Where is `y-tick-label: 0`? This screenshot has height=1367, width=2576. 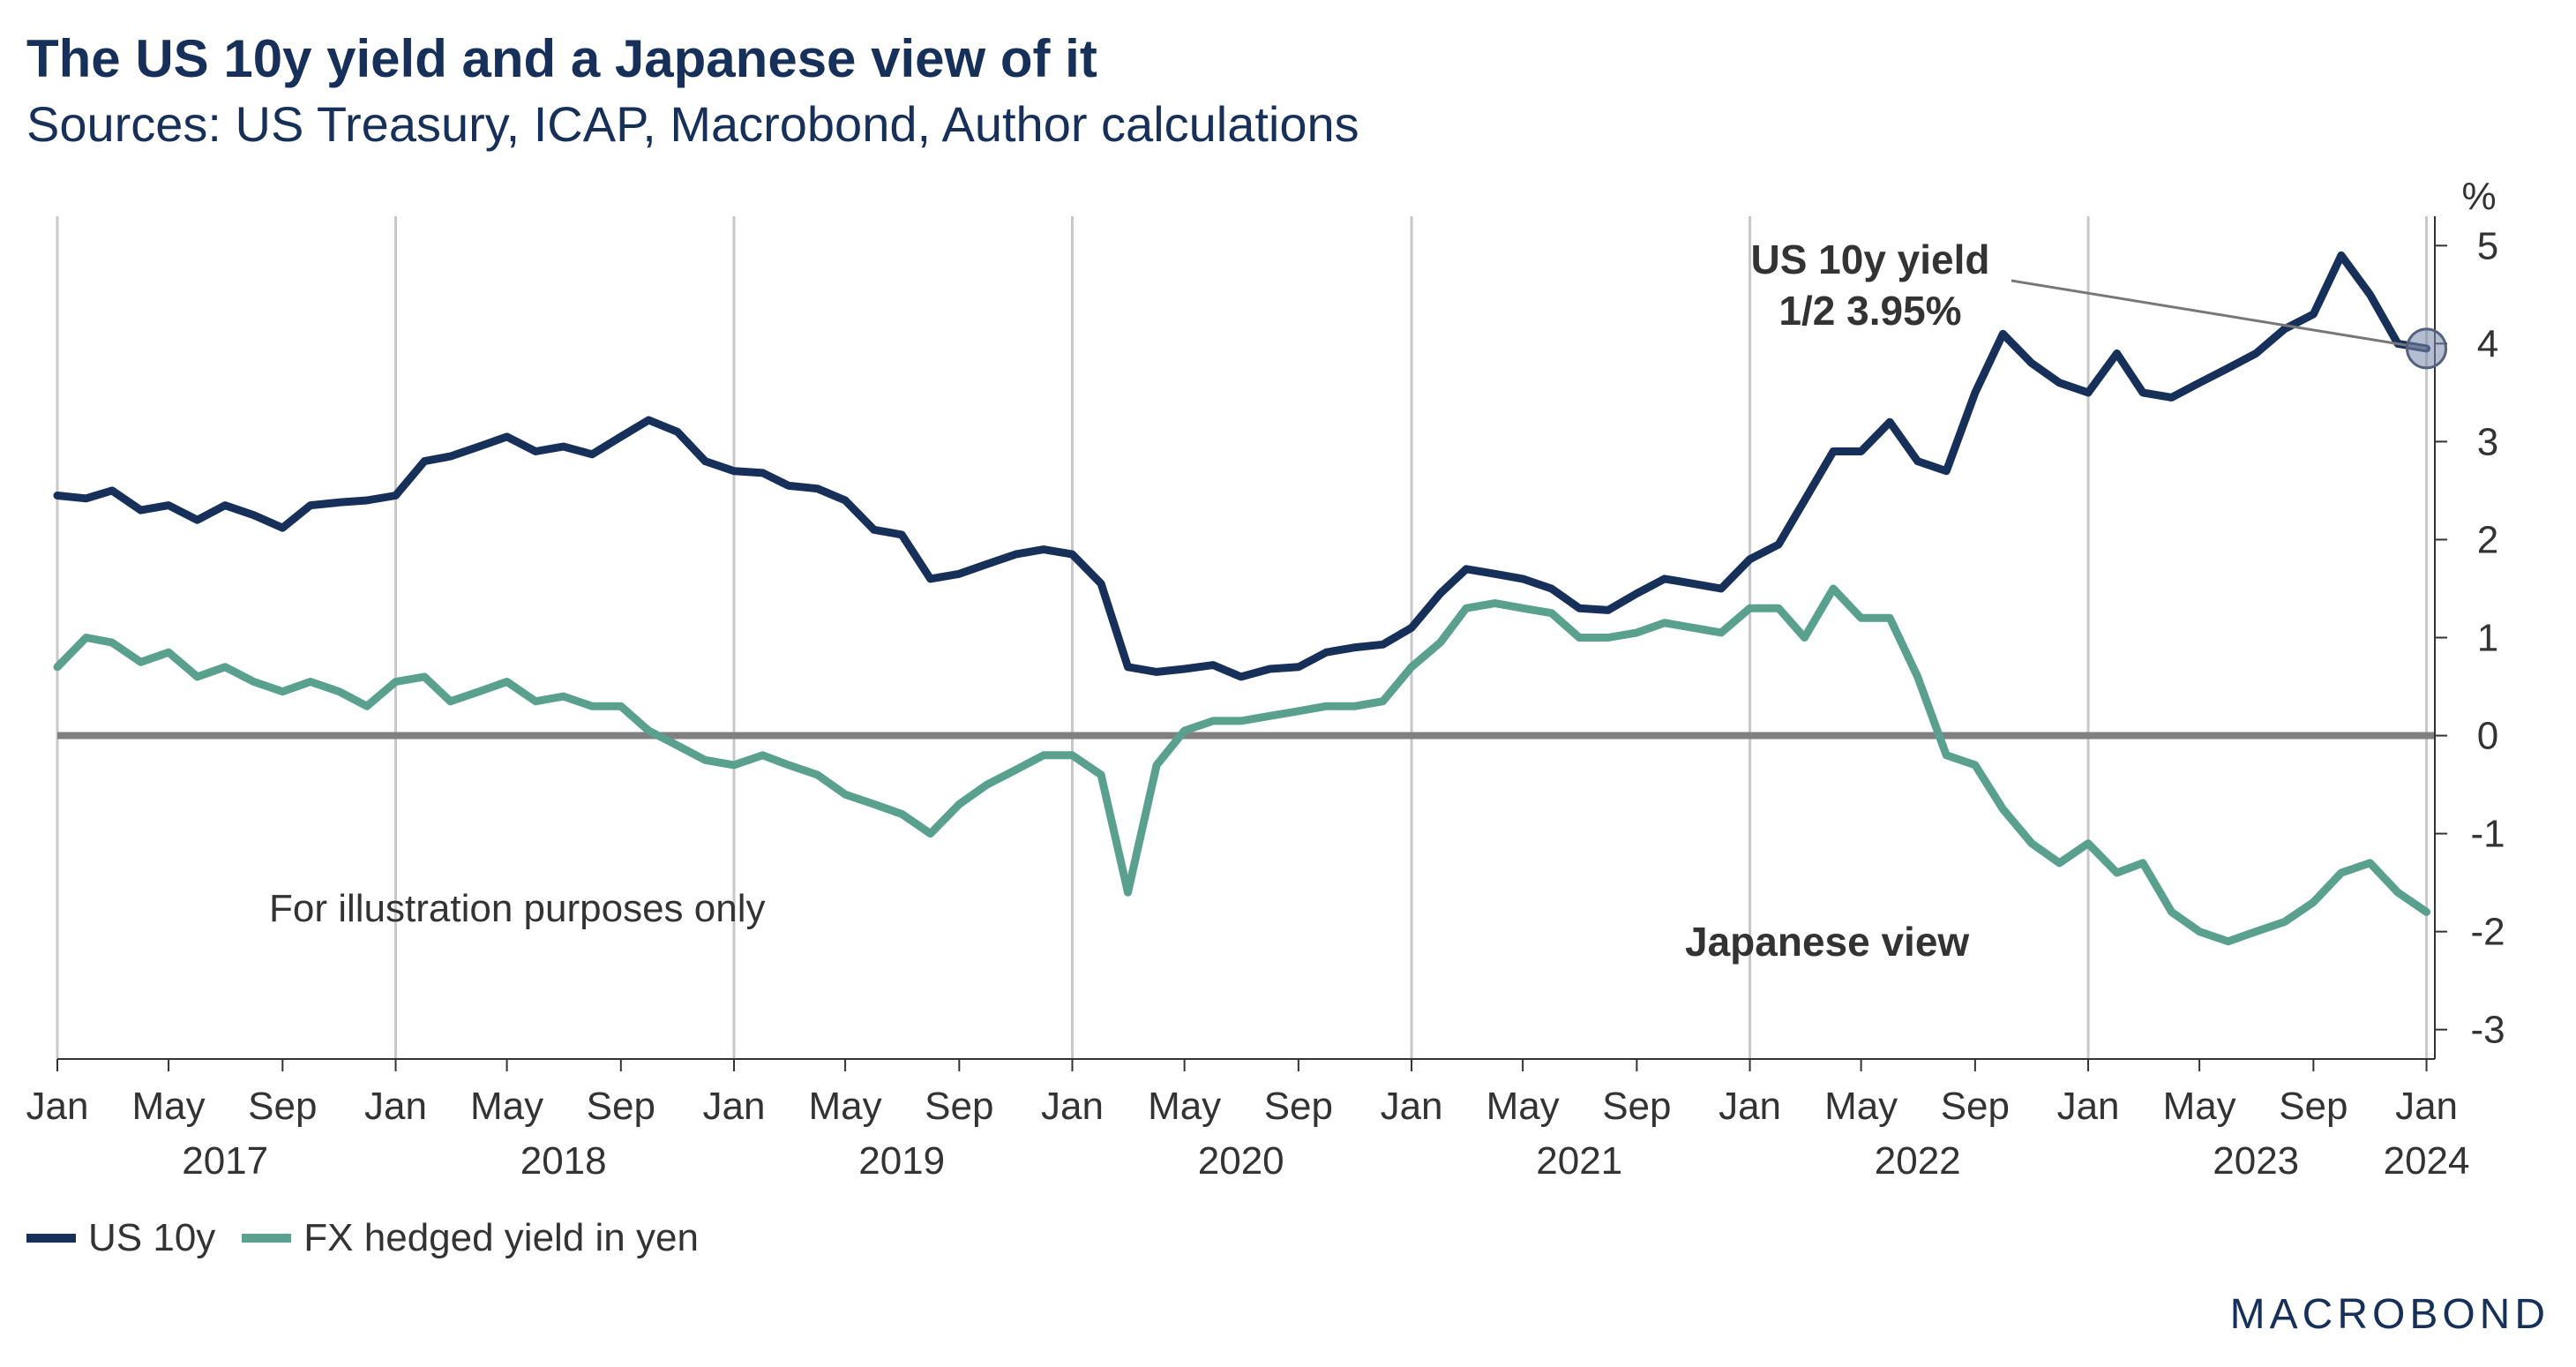
y-tick-label: 0 is located at coordinates (2488, 736).